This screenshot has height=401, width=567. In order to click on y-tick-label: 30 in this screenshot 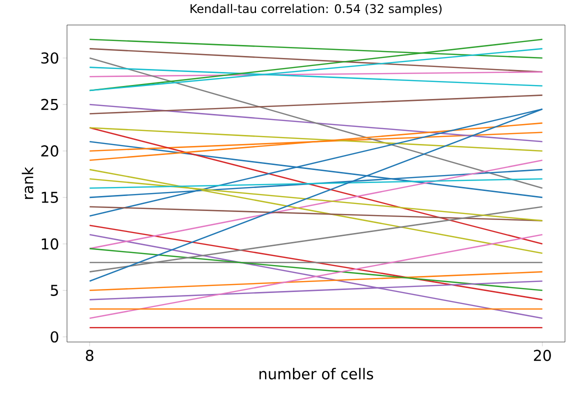, I will do `click(49, 58)`.